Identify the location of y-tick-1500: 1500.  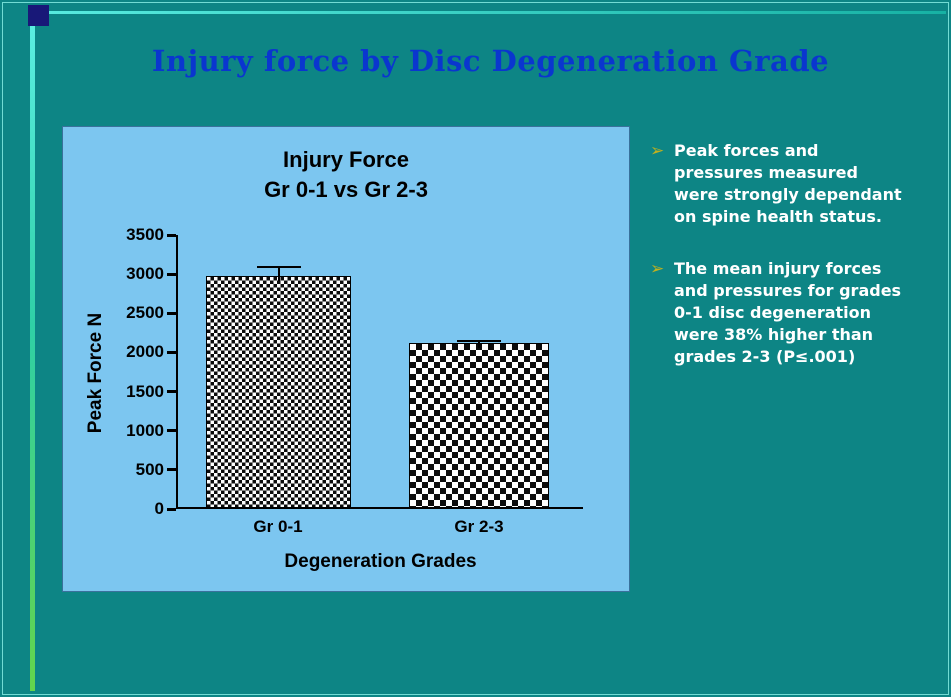
(151, 392).